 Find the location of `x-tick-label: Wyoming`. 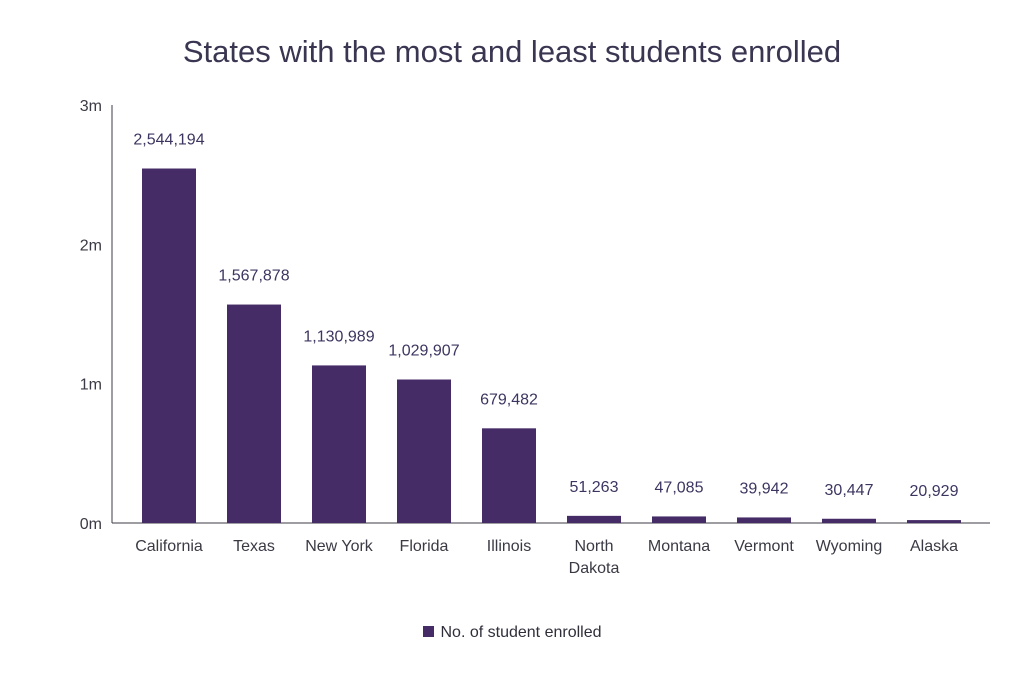

x-tick-label: Wyoming is located at coordinates (849, 546).